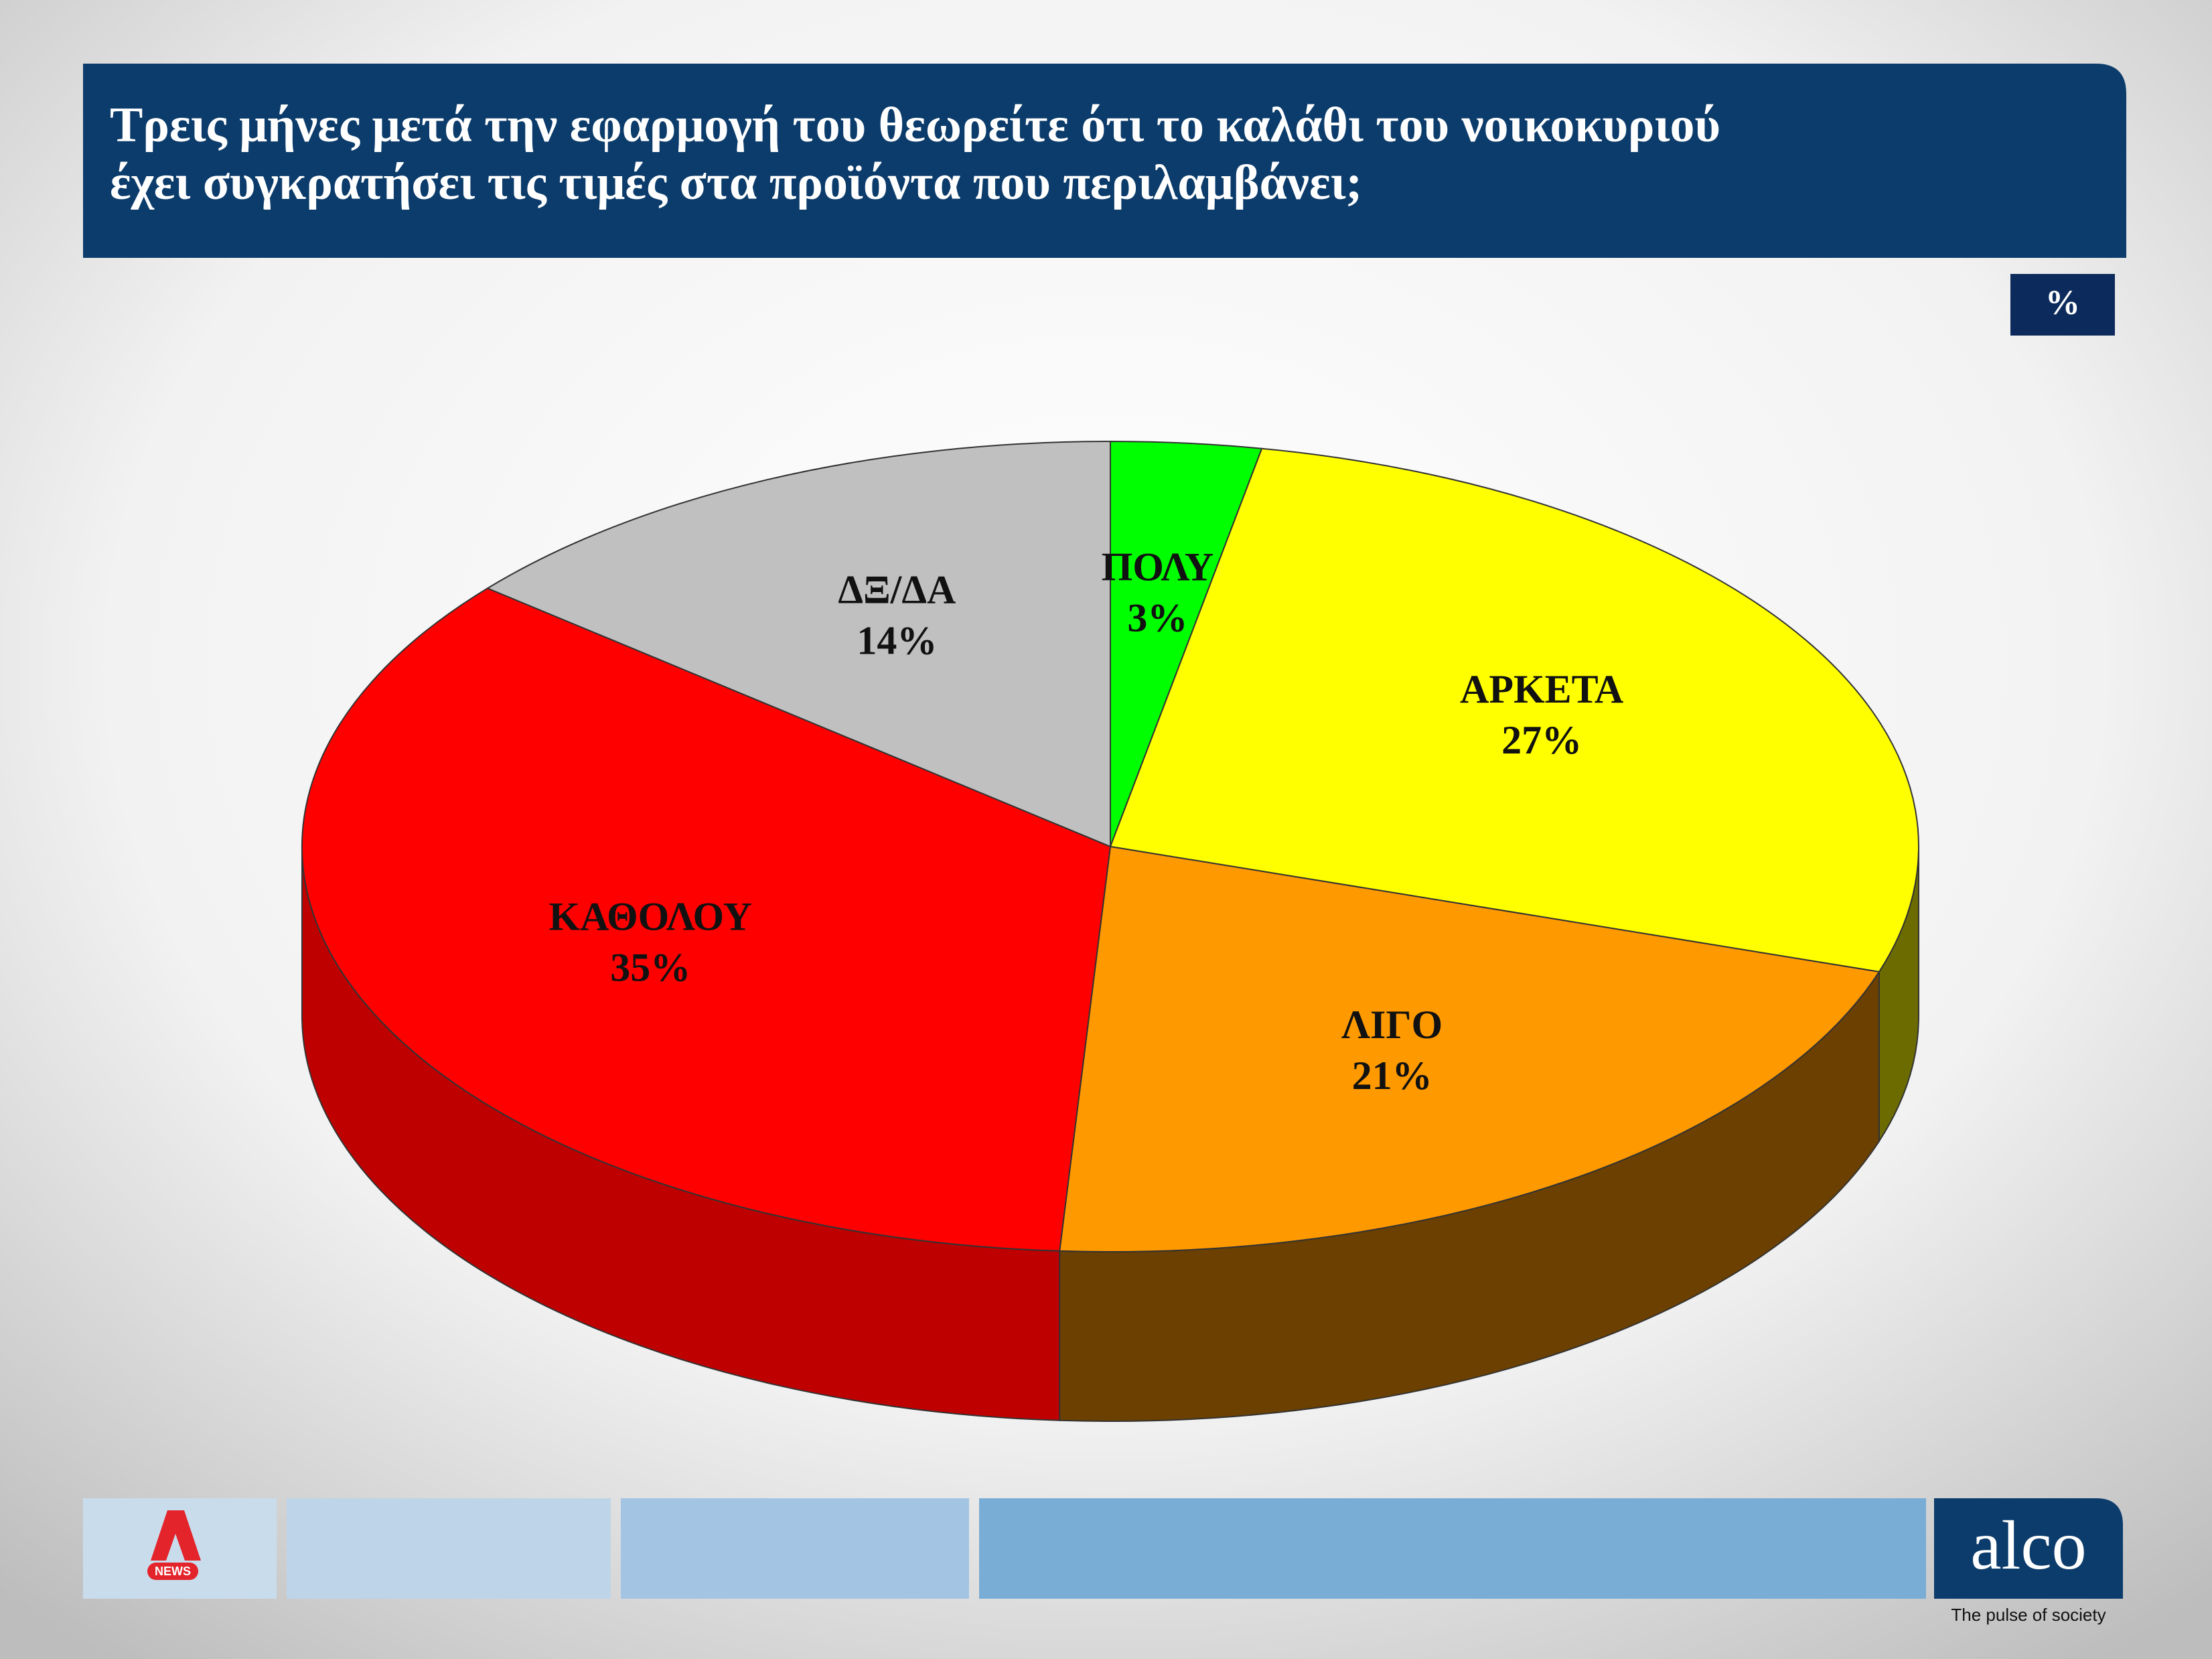  What do you see at coordinates (2028, 1615) in the screenshot?
I see `brand-tagline: The pulse of society` at bounding box center [2028, 1615].